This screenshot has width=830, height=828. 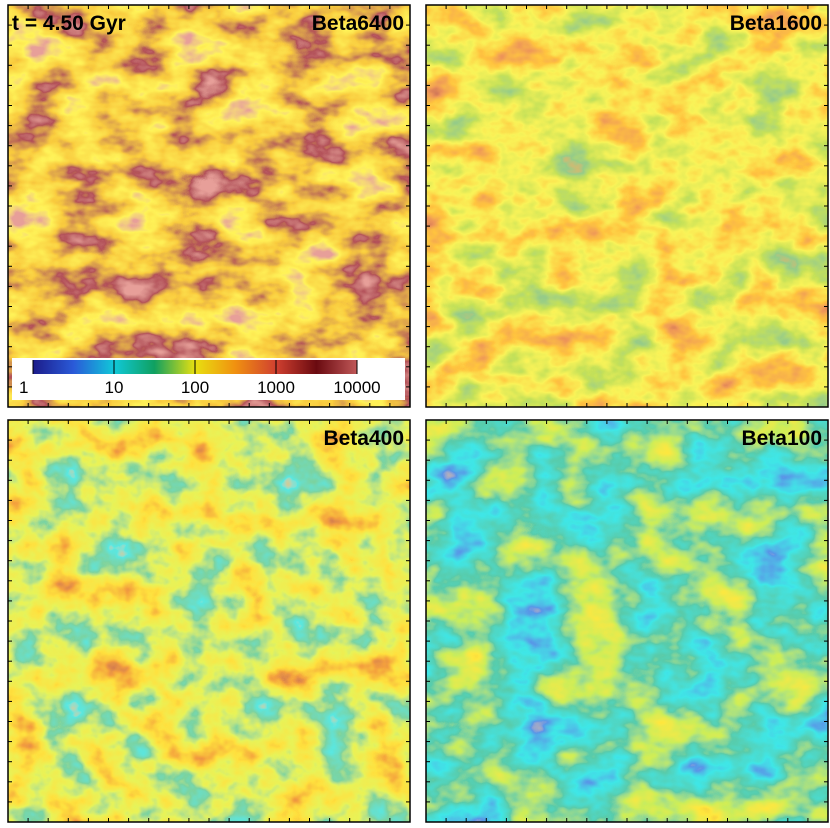 What do you see at coordinates (358, 23) in the screenshot?
I see `panel-title: Beta6400` at bounding box center [358, 23].